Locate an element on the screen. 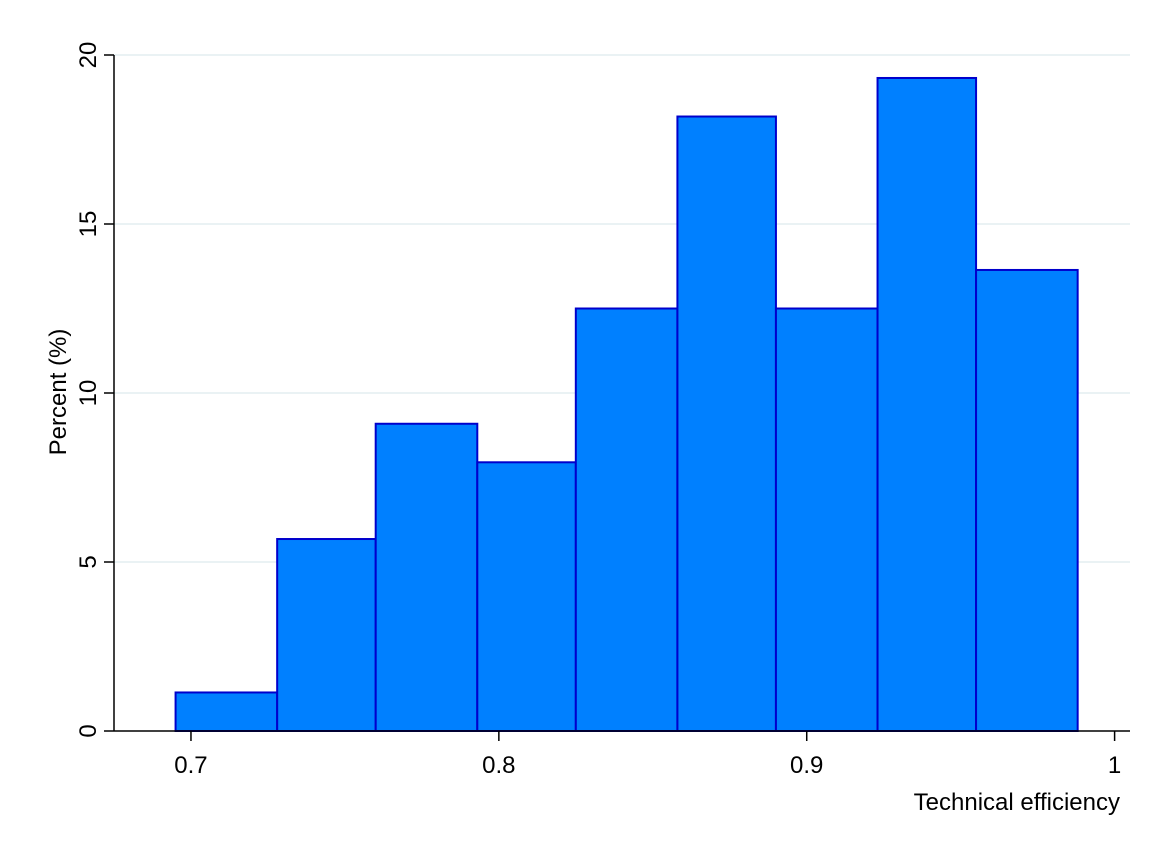  y-tick-label-2: 10 is located at coordinates (88, 393).